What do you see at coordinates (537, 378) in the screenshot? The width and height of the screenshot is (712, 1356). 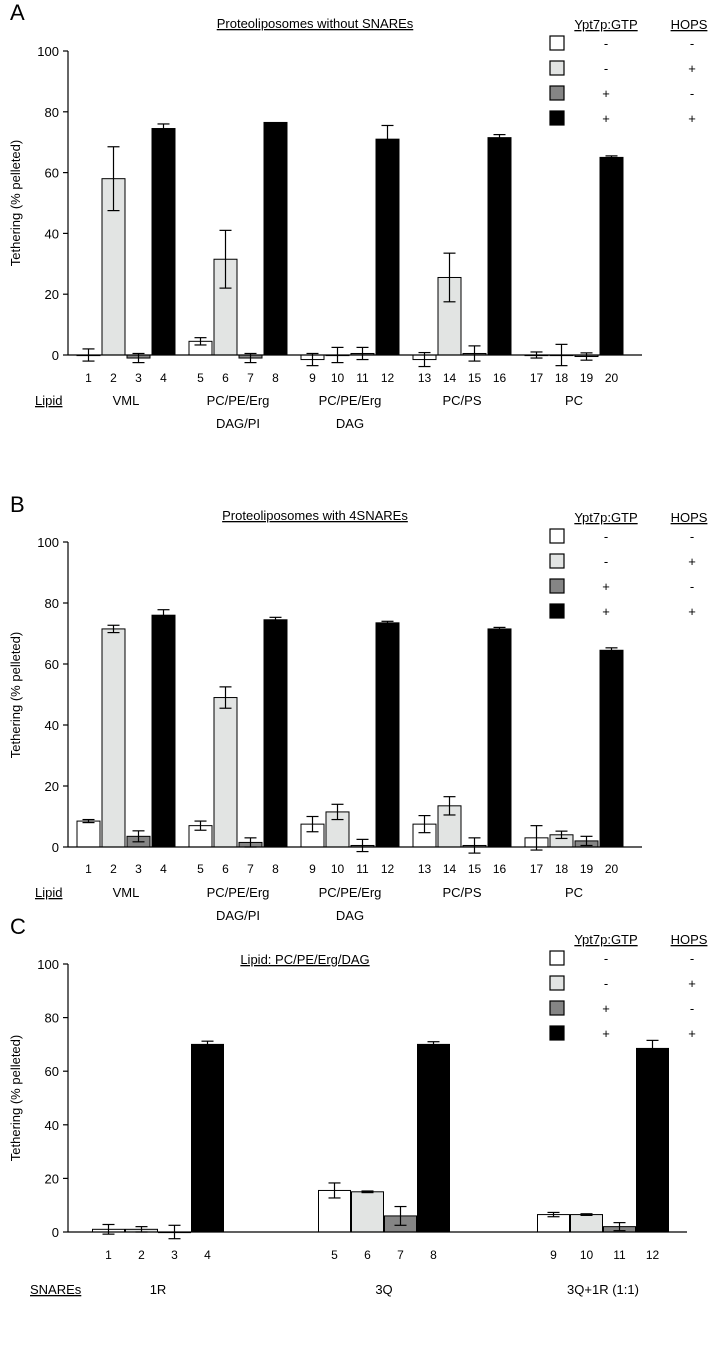 I see `bar-number-label: 17` at bounding box center [537, 378].